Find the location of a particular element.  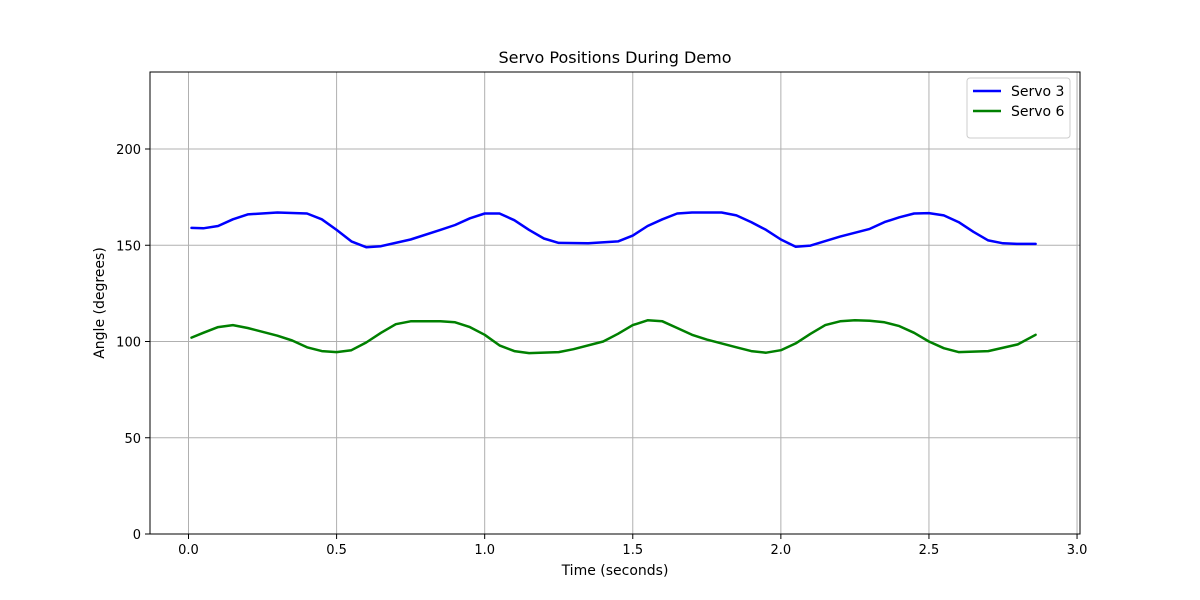

x-tick-label: 0.5 is located at coordinates (336, 550).